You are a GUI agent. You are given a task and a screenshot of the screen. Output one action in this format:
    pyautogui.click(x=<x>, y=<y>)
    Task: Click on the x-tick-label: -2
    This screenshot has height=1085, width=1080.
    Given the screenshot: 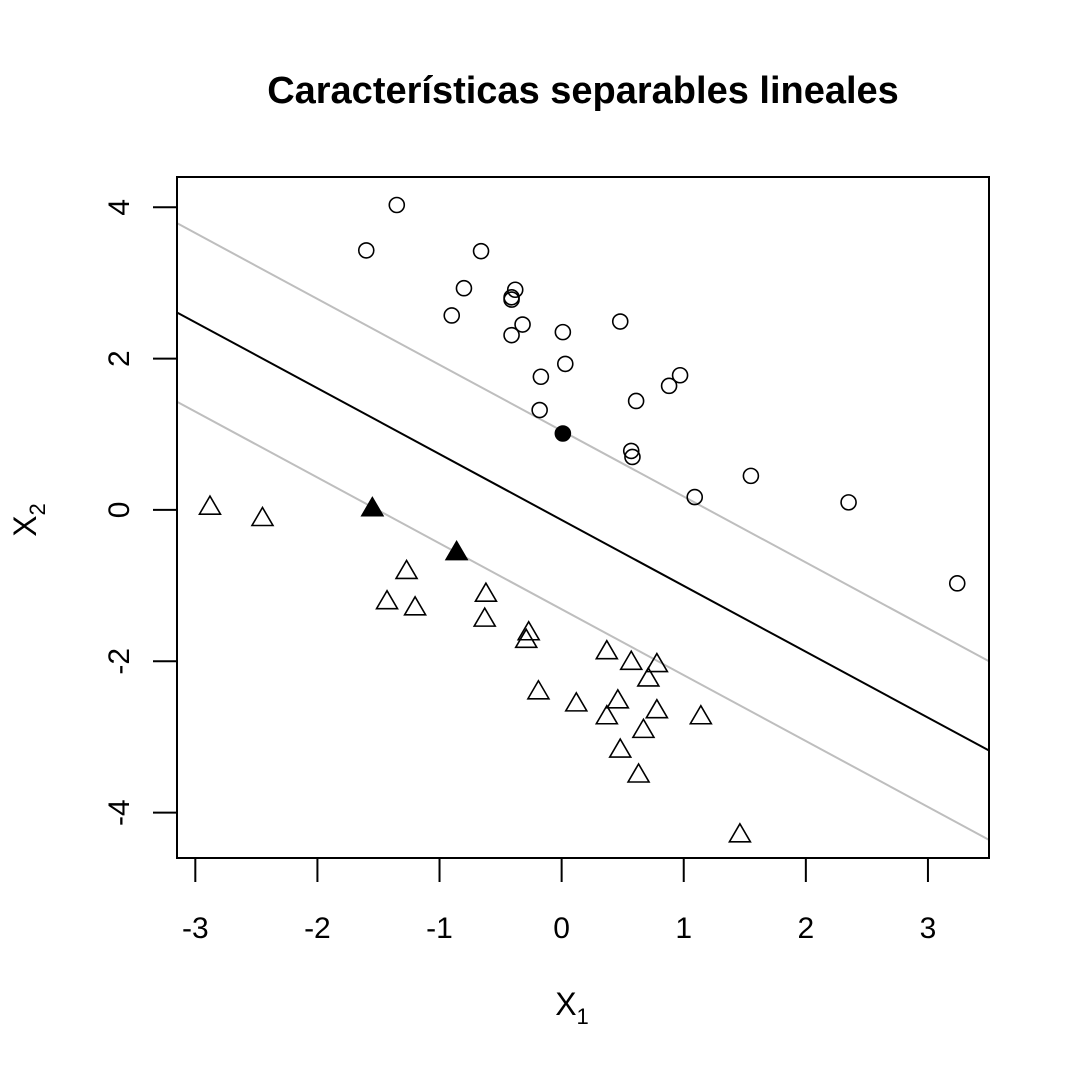 What is the action you would take?
    pyautogui.click(x=317, y=928)
    